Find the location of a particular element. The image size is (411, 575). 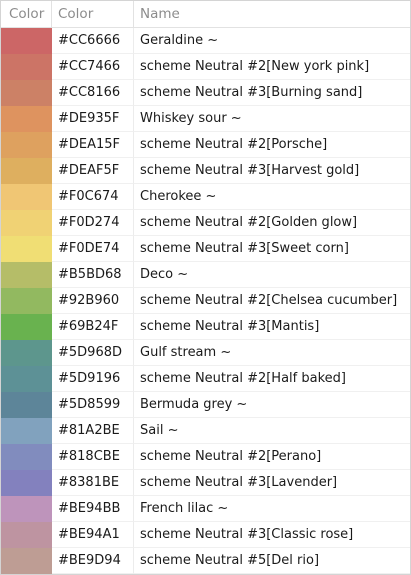

table-row: #BE9D94 scheme Neutral #5[Del rio] is located at coordinates (205, 561).